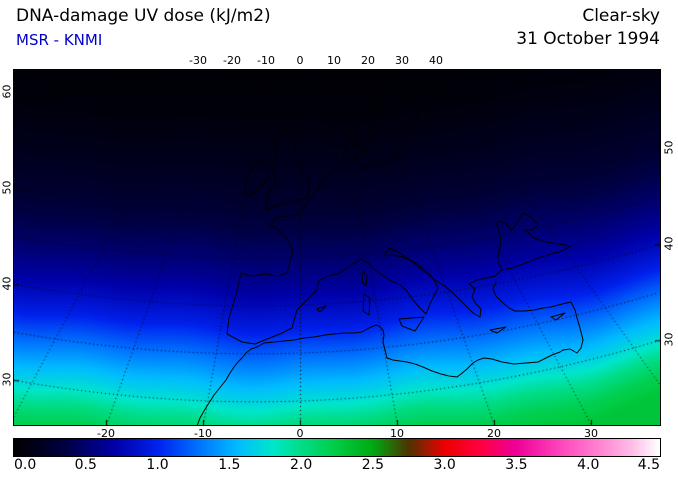  What do you see at coordinates (7, 379) in the screenshot?
I see `left-axis-label: 30` at bounding box center [7, 379].